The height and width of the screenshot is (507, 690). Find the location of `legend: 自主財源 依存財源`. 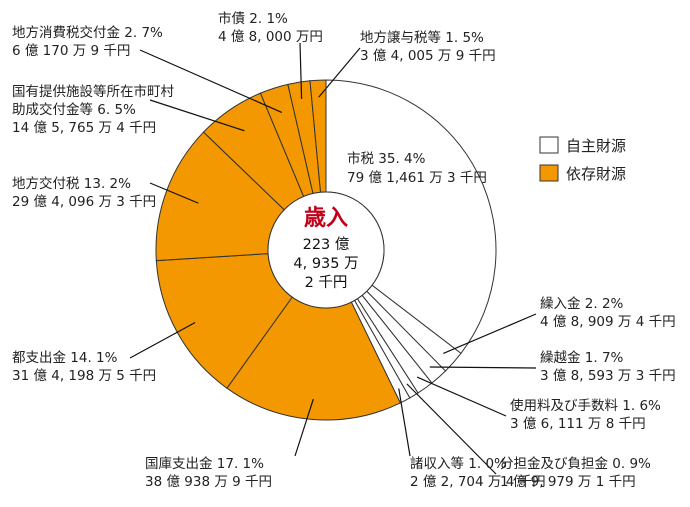

legend: 自主財源 依存財源 is located at coordinates (582, 159).